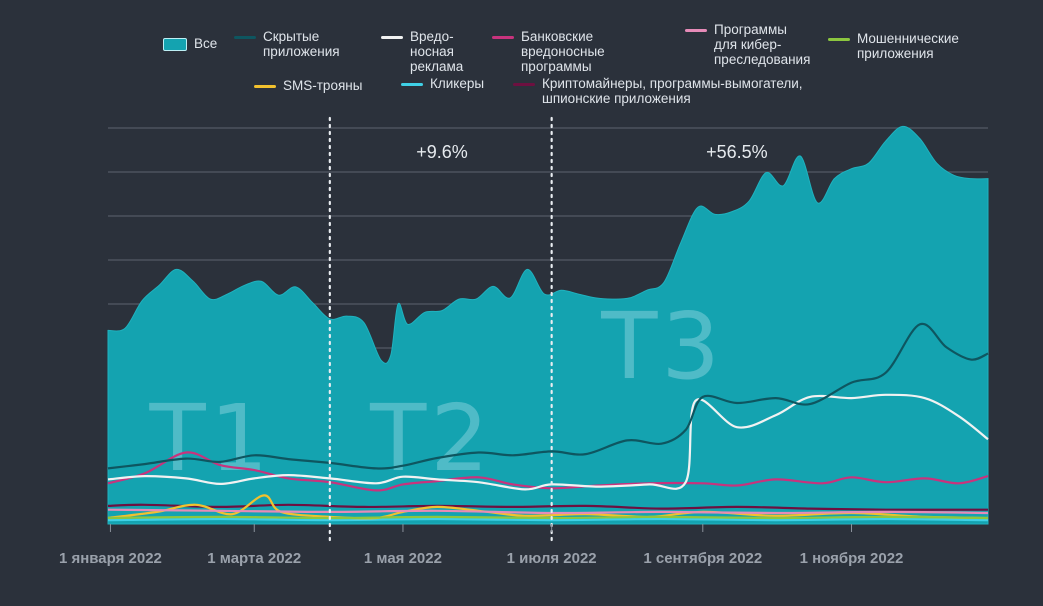 The width and height of the screenshot is (1043, 606). Describe the element at coordinates (254, 558) in the screenshot. I see `x-tick-label: 1 марта 2022` at that location.